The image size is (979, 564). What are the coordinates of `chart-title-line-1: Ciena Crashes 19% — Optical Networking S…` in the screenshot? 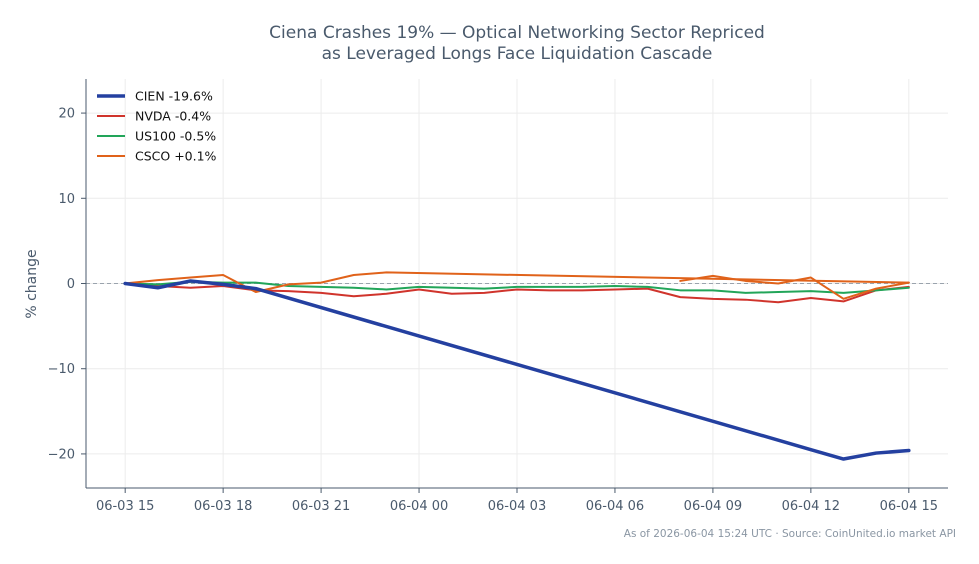 It's located at (517, 33).